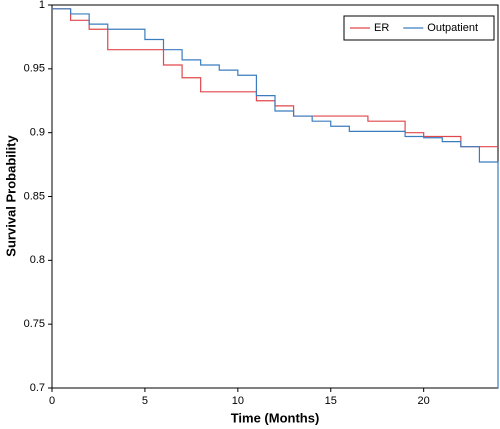  What do you see at coordinates (331, 401) in the screenshot?
I see `x-tick-label: 15` at bounding box center [331, 401].